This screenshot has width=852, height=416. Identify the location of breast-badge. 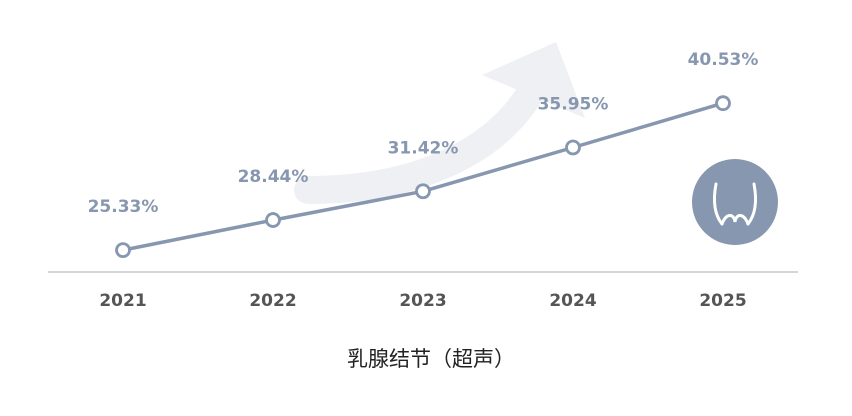
(735, 202).